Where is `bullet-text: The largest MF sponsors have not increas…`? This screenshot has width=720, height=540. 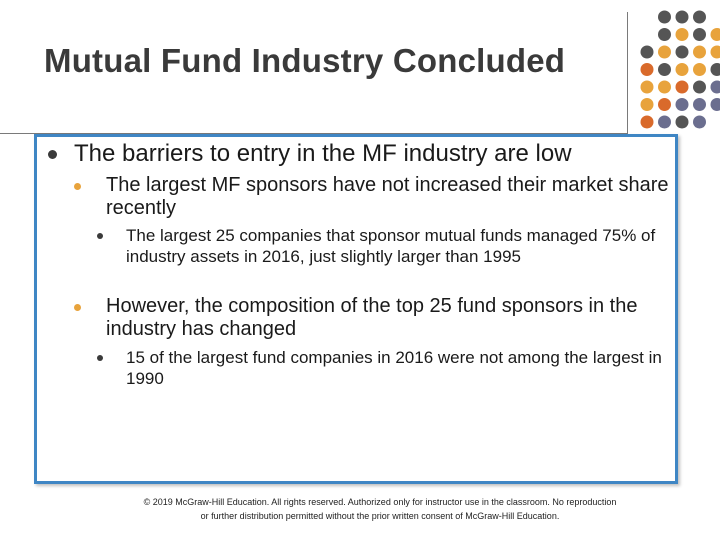 bullet-text: The largest MF sponsors have not increas… is located at coordinates (387, 196).